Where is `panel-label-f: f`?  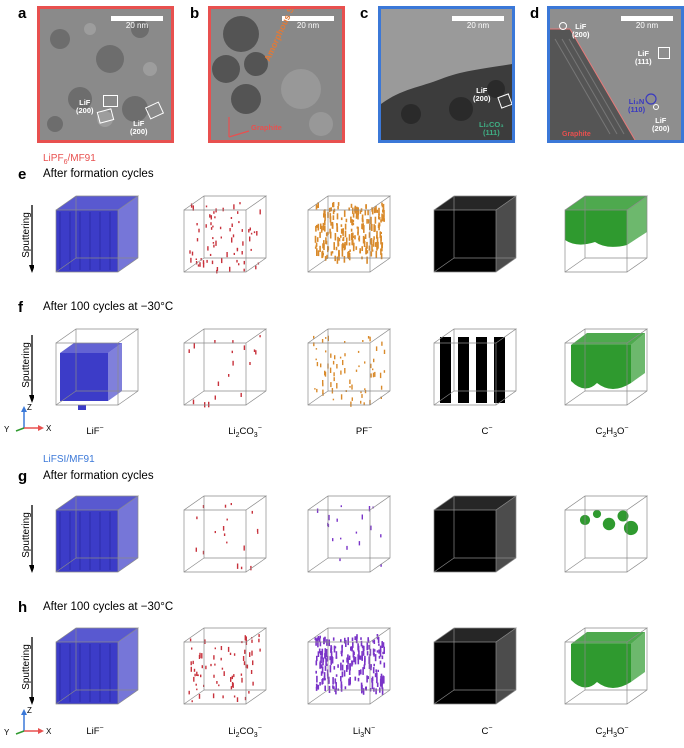 panel-label-f: f is located at coordinates (20, 307).